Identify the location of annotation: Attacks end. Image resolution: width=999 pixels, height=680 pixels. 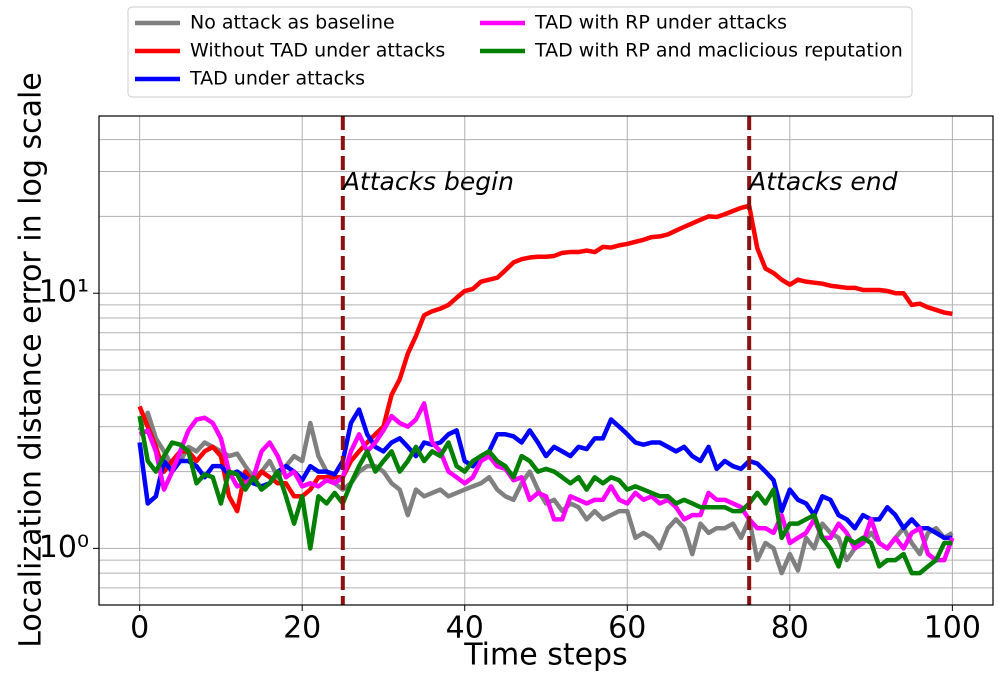
(822, 181).